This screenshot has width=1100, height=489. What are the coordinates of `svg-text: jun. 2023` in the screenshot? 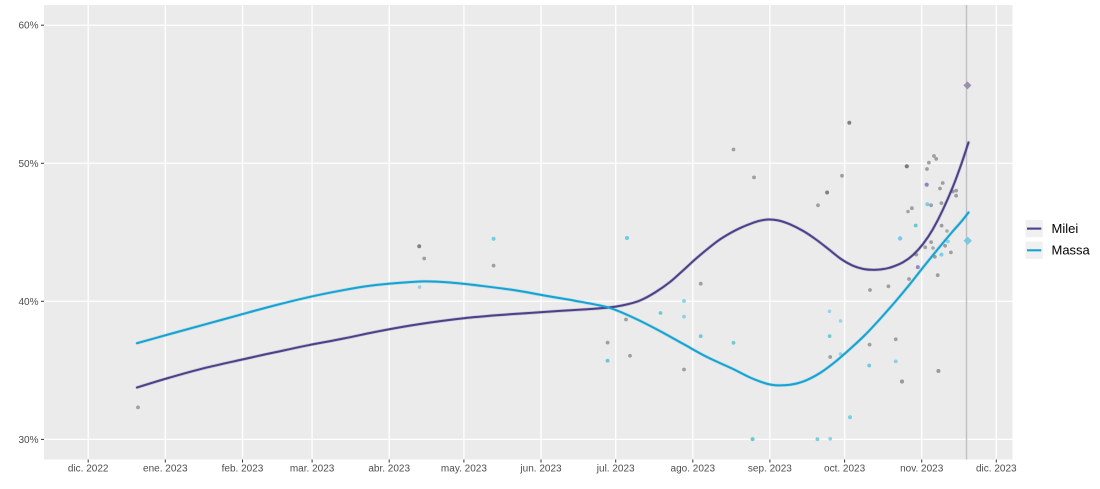 It's located at (540, 469).